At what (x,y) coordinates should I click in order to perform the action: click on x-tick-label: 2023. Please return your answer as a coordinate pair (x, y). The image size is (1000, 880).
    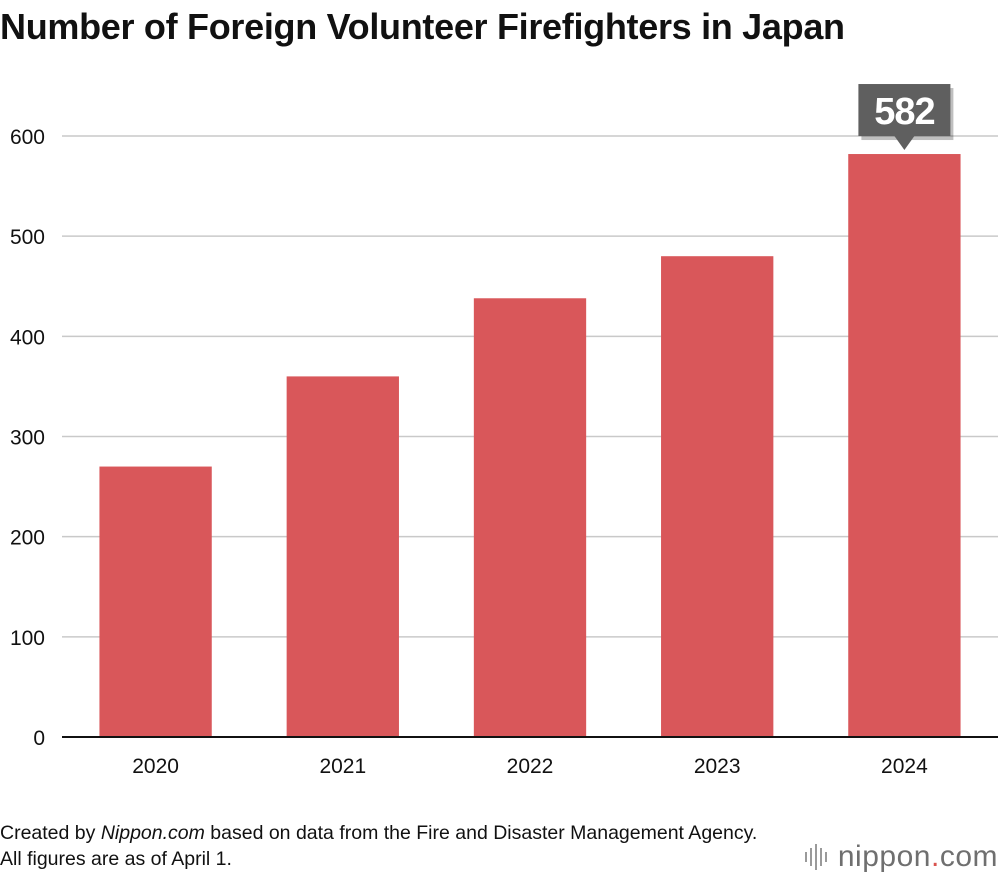
    Looking at the image, I should click on (717, 766).